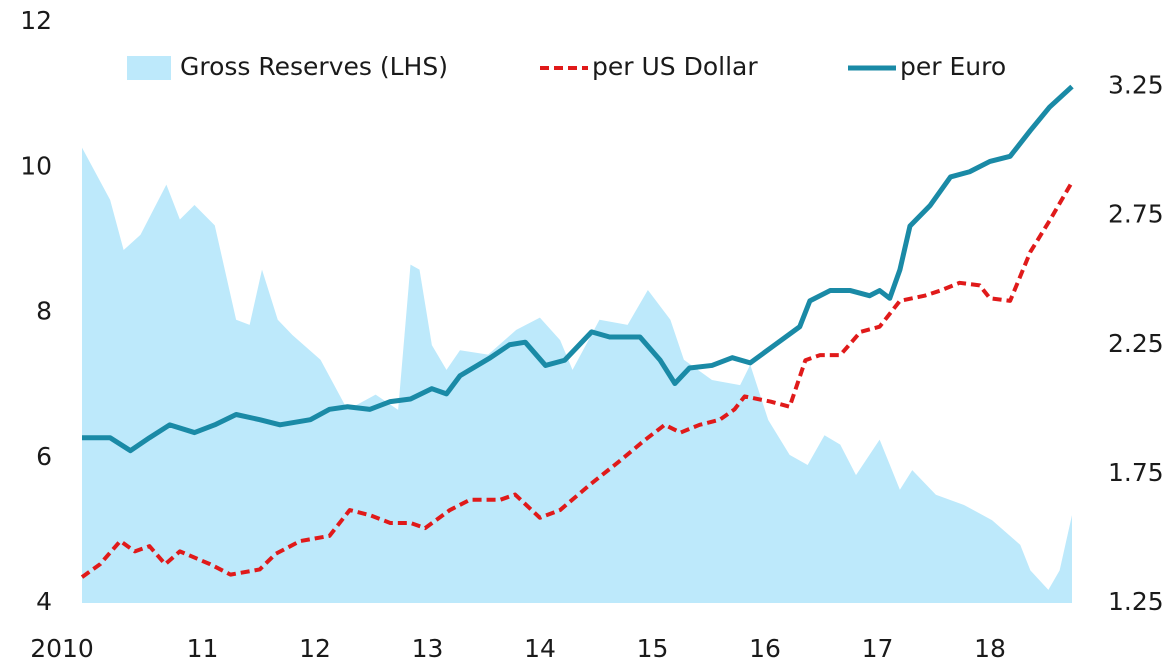 This screenshot has height=665, width=1172. I want to click on x-tick-label: 17, so click(878, 648).